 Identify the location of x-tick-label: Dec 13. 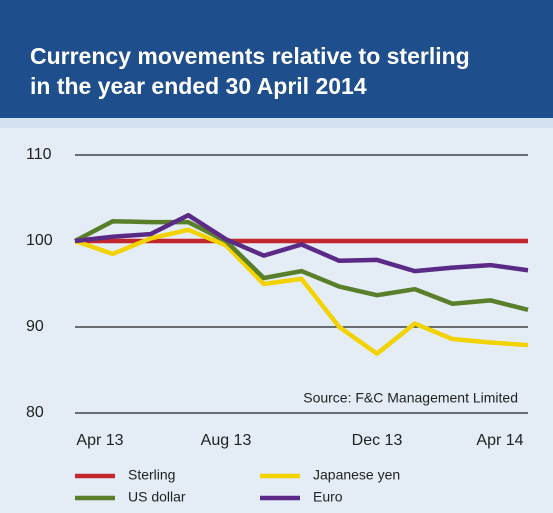
(377, 440).